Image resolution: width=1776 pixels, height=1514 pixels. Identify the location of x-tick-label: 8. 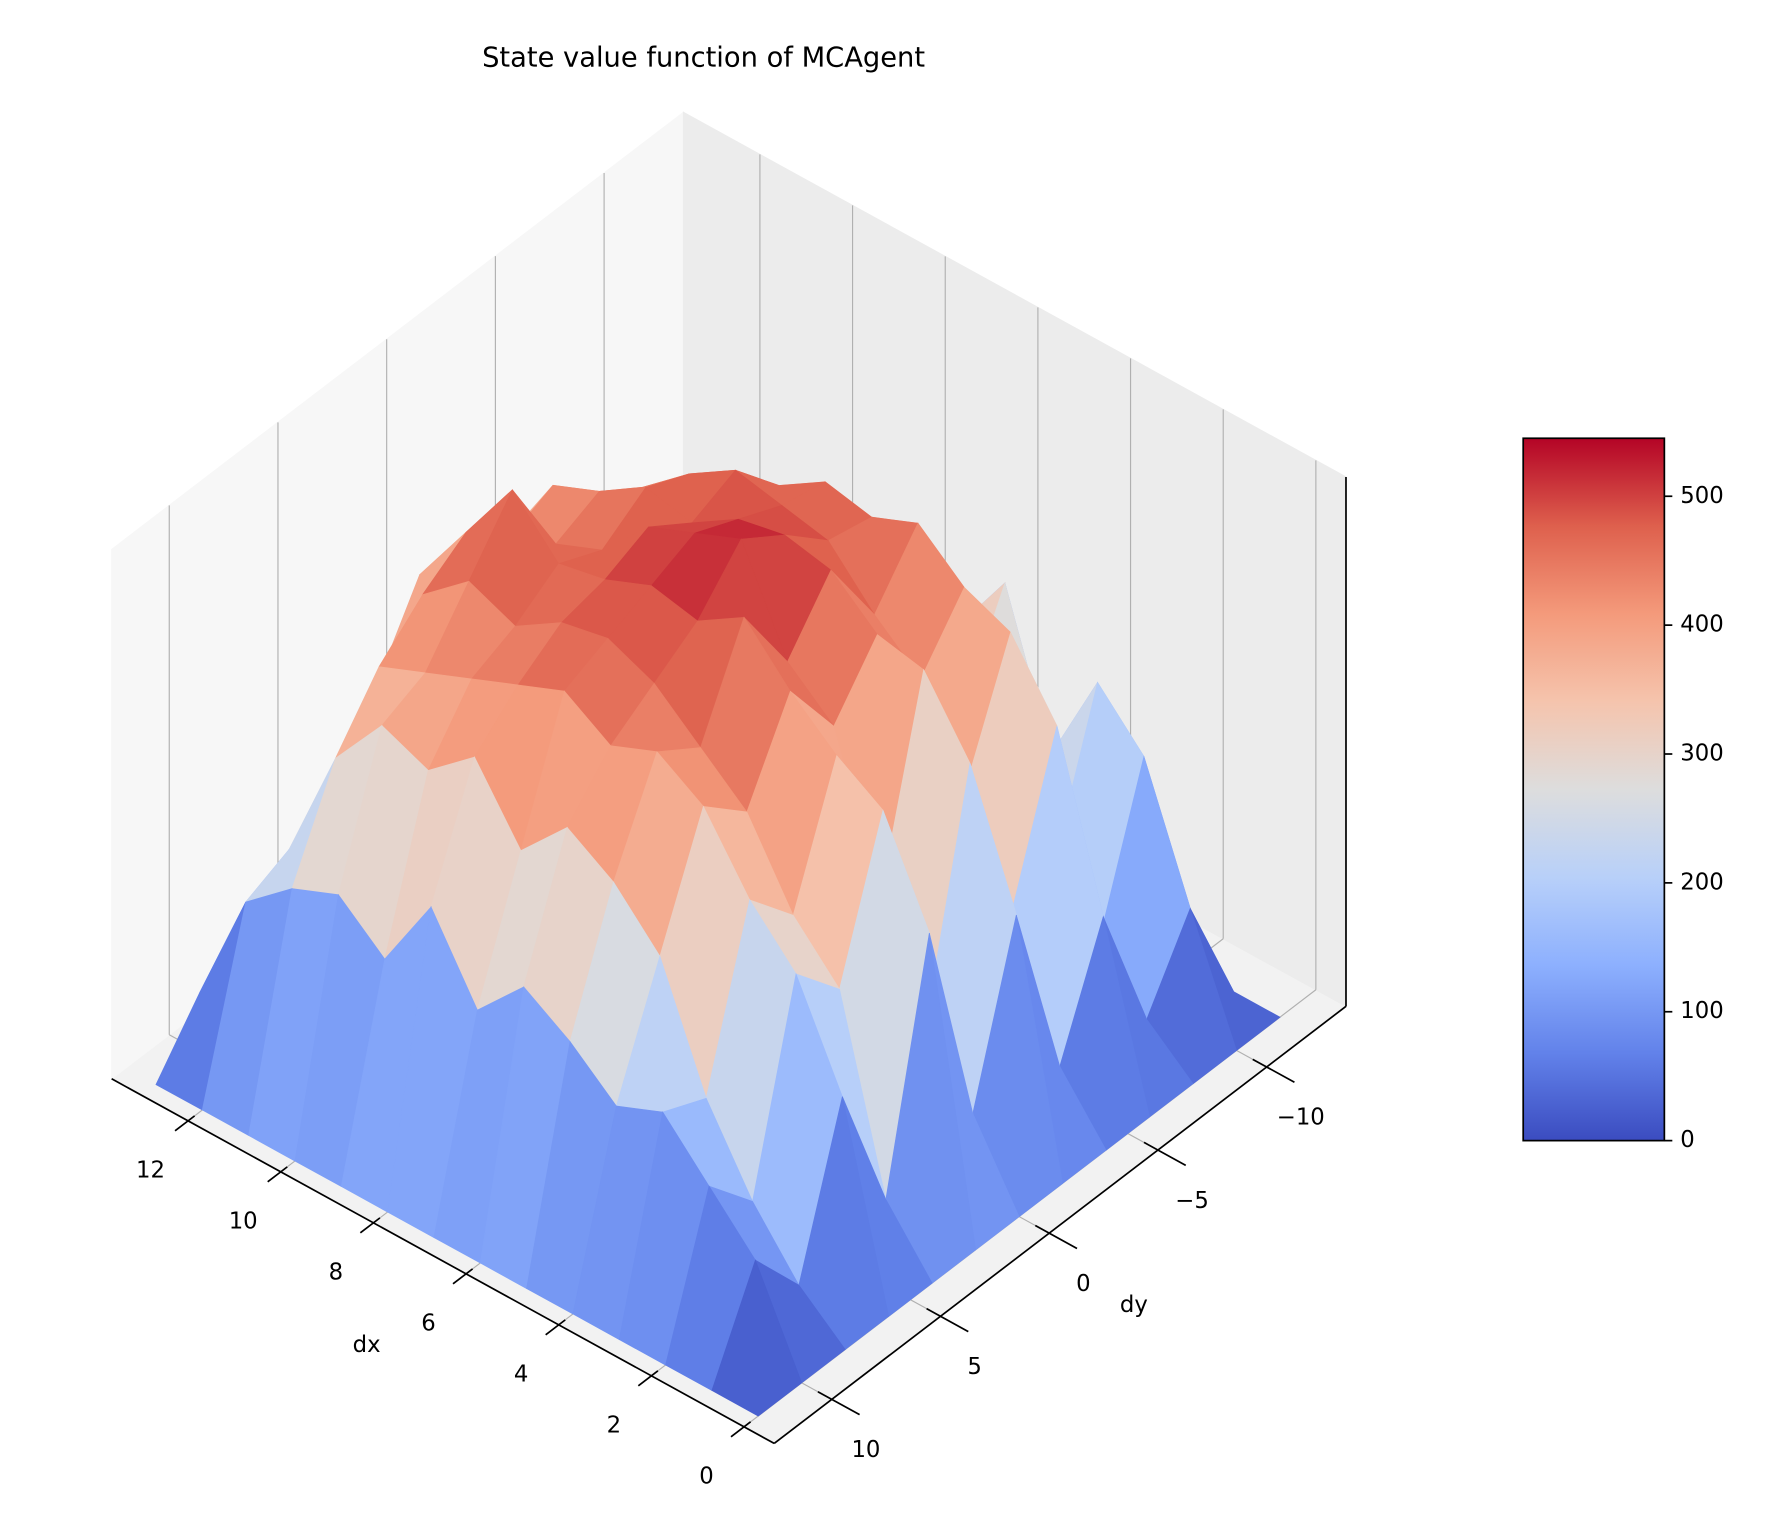
(336, 1272).